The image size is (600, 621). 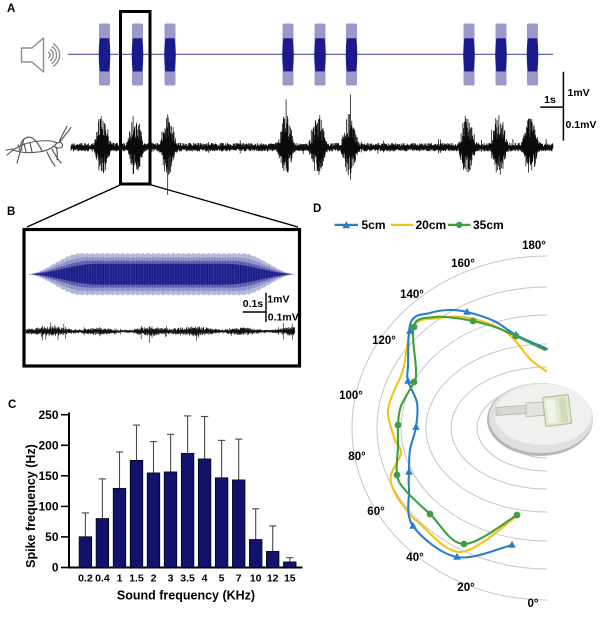 I want to click on svg-text: 1s, so click(x=550, y=100).